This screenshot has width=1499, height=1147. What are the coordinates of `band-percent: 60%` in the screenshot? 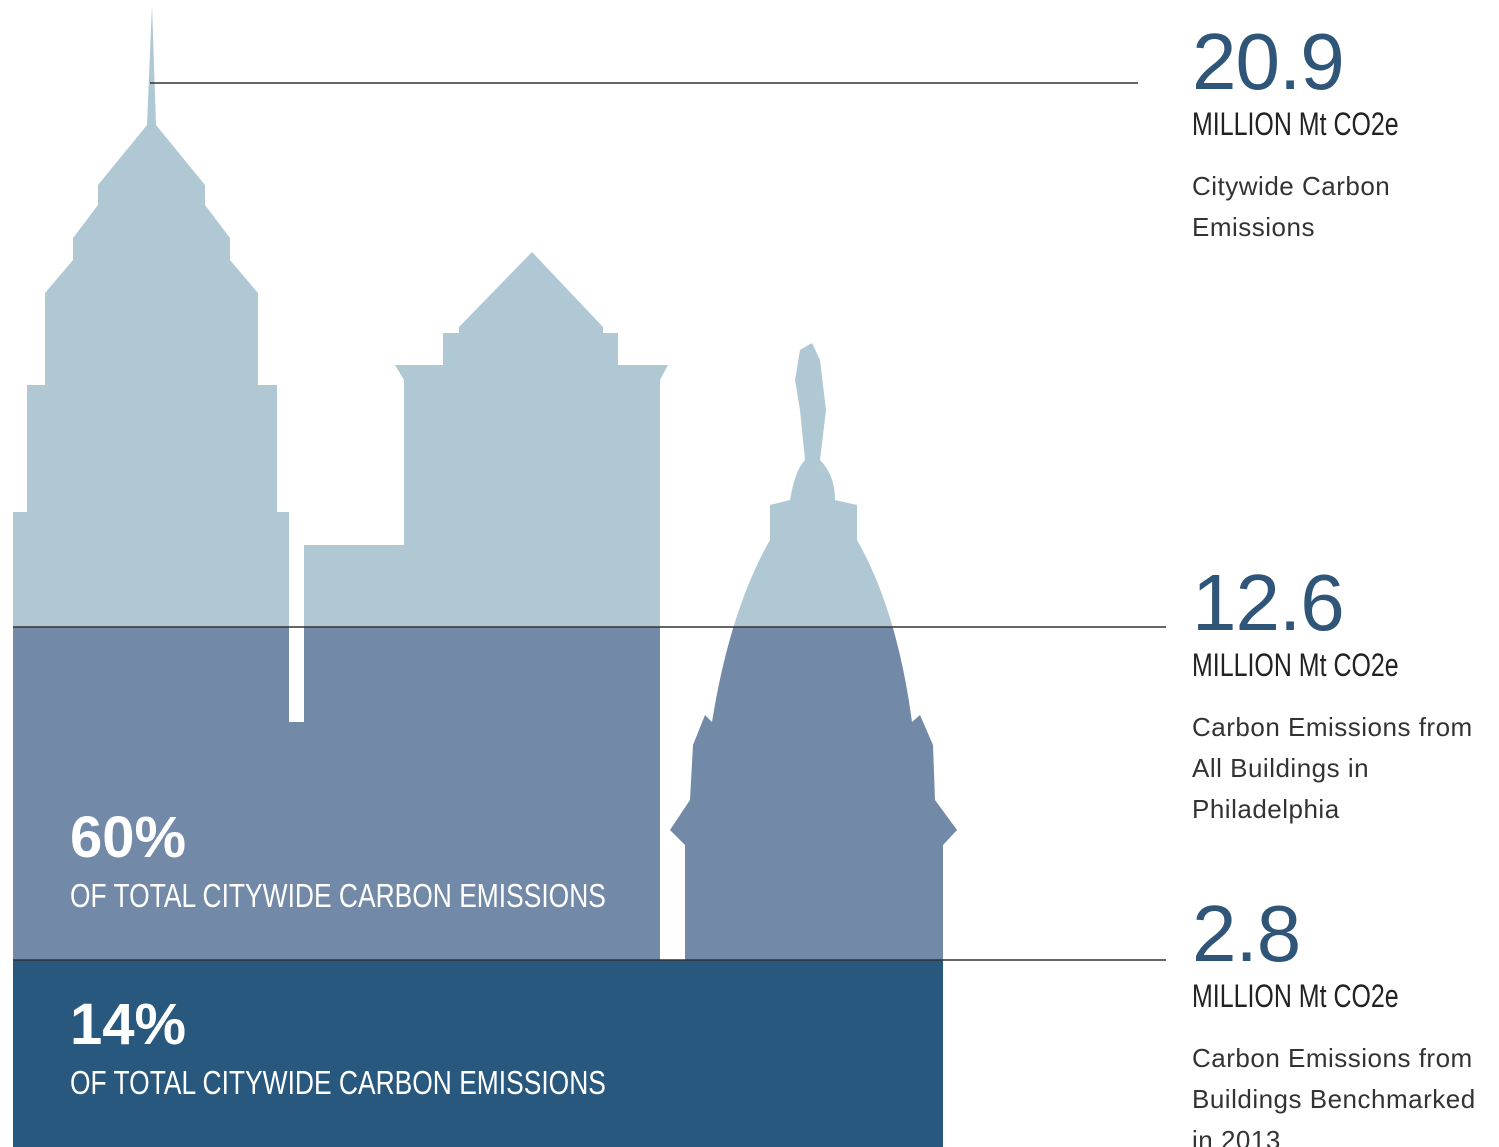 It's located at (128, 837).